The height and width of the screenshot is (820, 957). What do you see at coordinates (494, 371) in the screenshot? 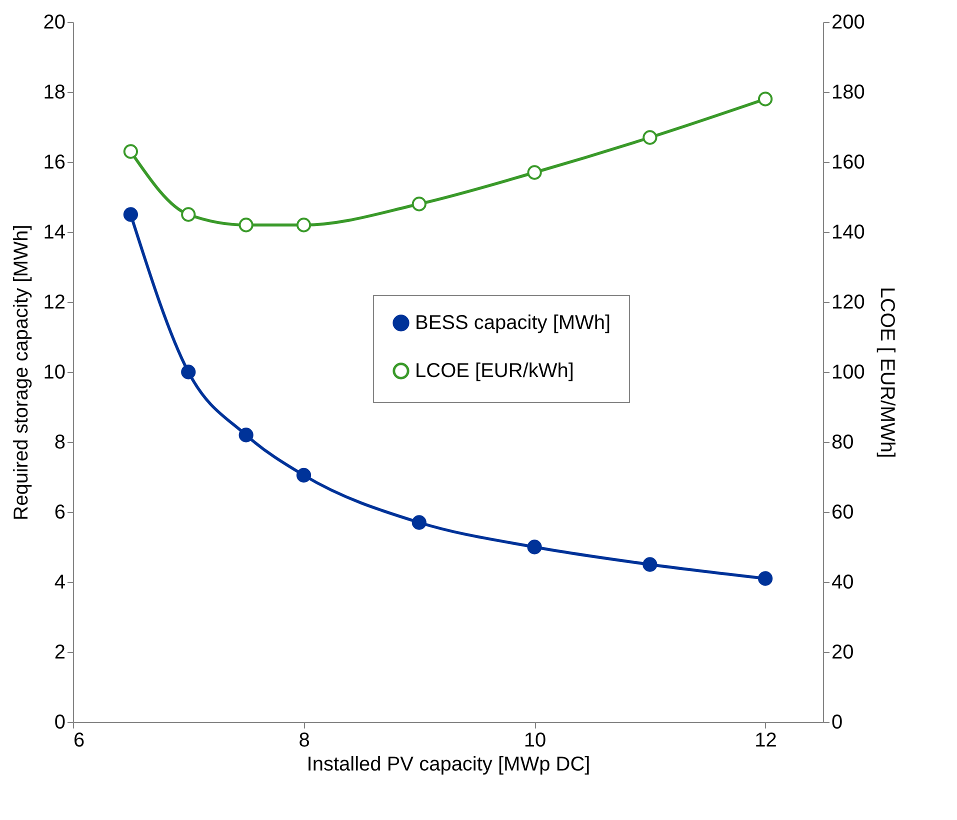
I see `legend-label: LCOE [EUR/kWh]` at bounding box center [494, 371].